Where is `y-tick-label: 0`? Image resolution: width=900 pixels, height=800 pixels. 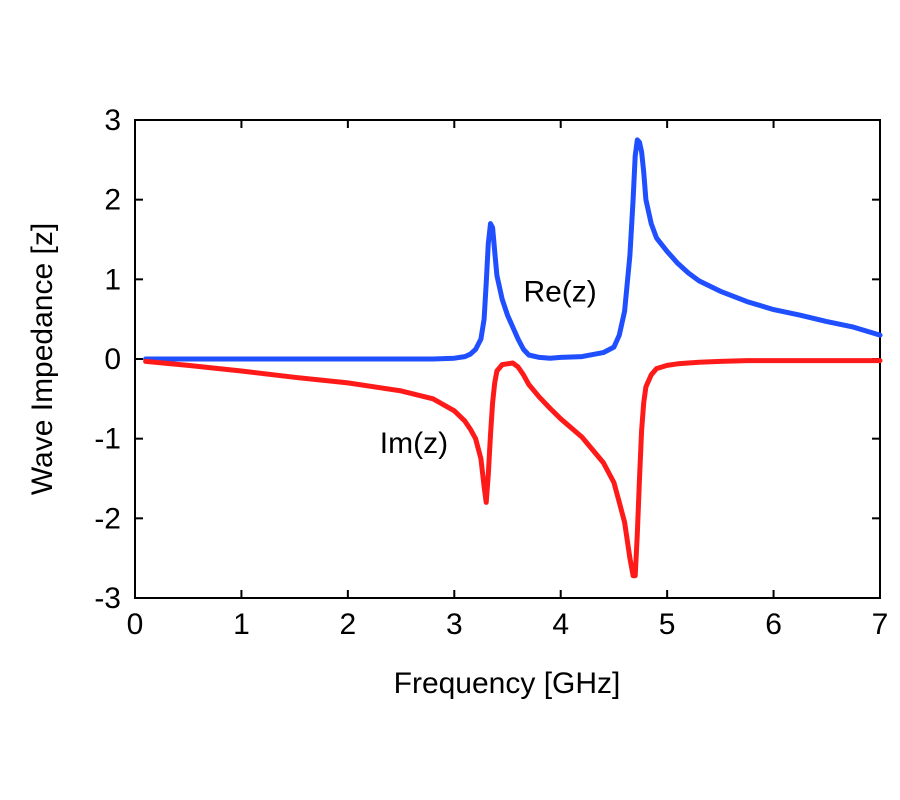 y-tick-label: 0 is located at coordinates (112, 359).